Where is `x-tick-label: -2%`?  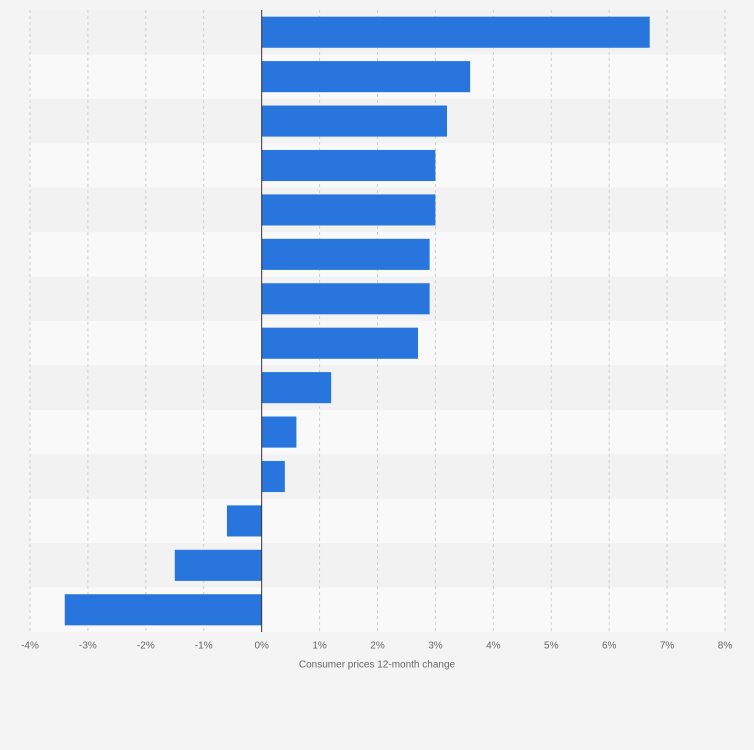
x-tick-label: -2% is located at coordinates (146, 646).